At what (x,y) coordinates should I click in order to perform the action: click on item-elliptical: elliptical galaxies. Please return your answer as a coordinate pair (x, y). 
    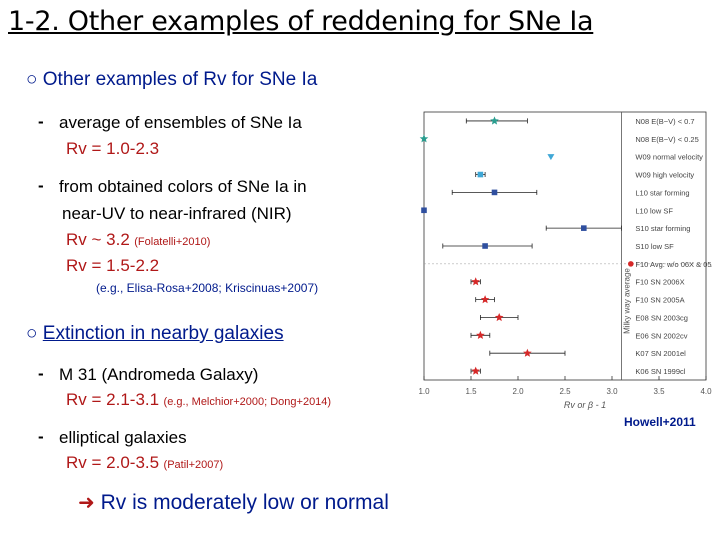
    Looking at the image, I should click on (123, 437).